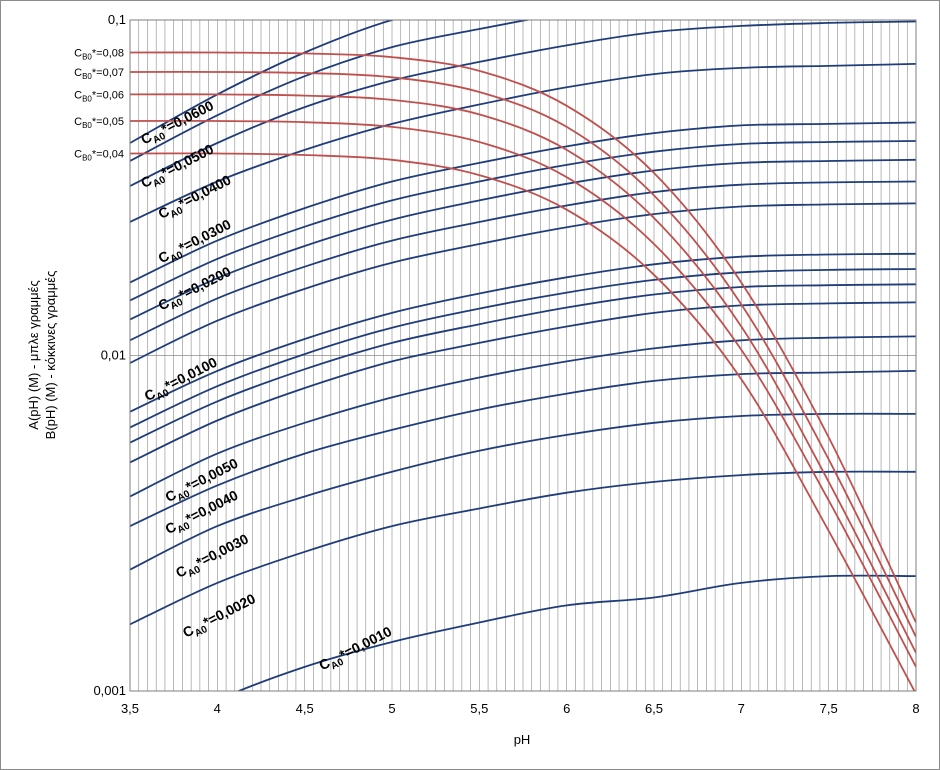  Describe the element at coordinates (217, 708) in the screenshot. I see `x-tick-label: 4` at that location.